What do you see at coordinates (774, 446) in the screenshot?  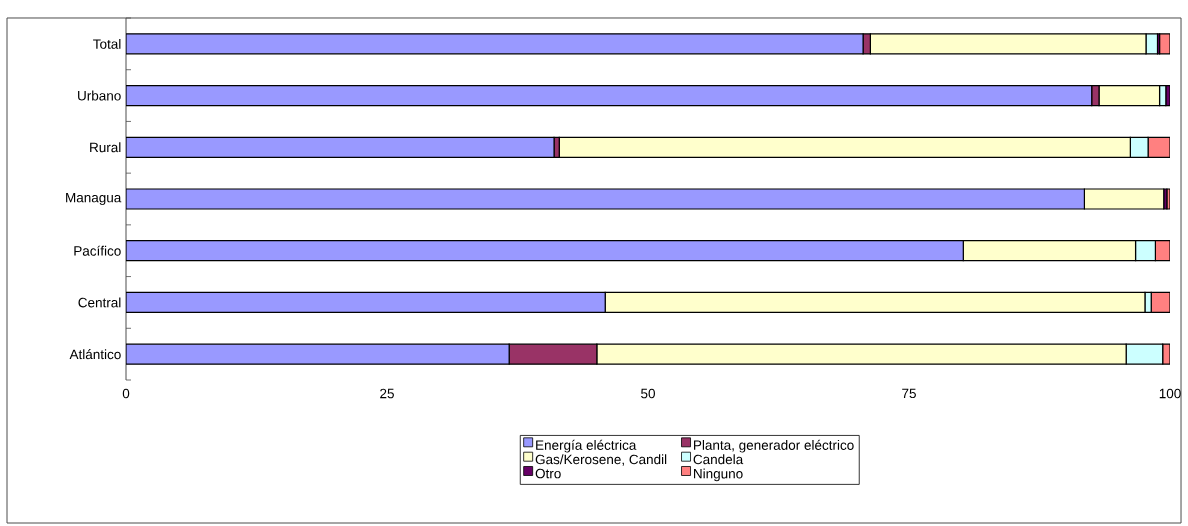 I see `legend-label: Planta, generador eléctrico` at bounding box center [774, 446].